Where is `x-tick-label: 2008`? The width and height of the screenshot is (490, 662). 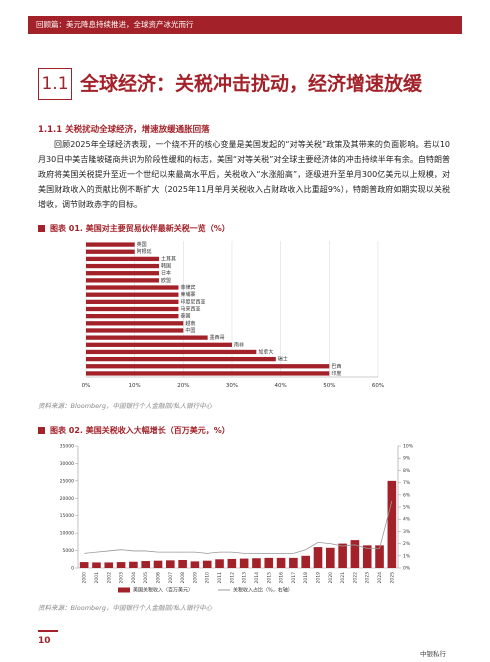 x-tick-label: 2008 is located at coordinates (183, 578).